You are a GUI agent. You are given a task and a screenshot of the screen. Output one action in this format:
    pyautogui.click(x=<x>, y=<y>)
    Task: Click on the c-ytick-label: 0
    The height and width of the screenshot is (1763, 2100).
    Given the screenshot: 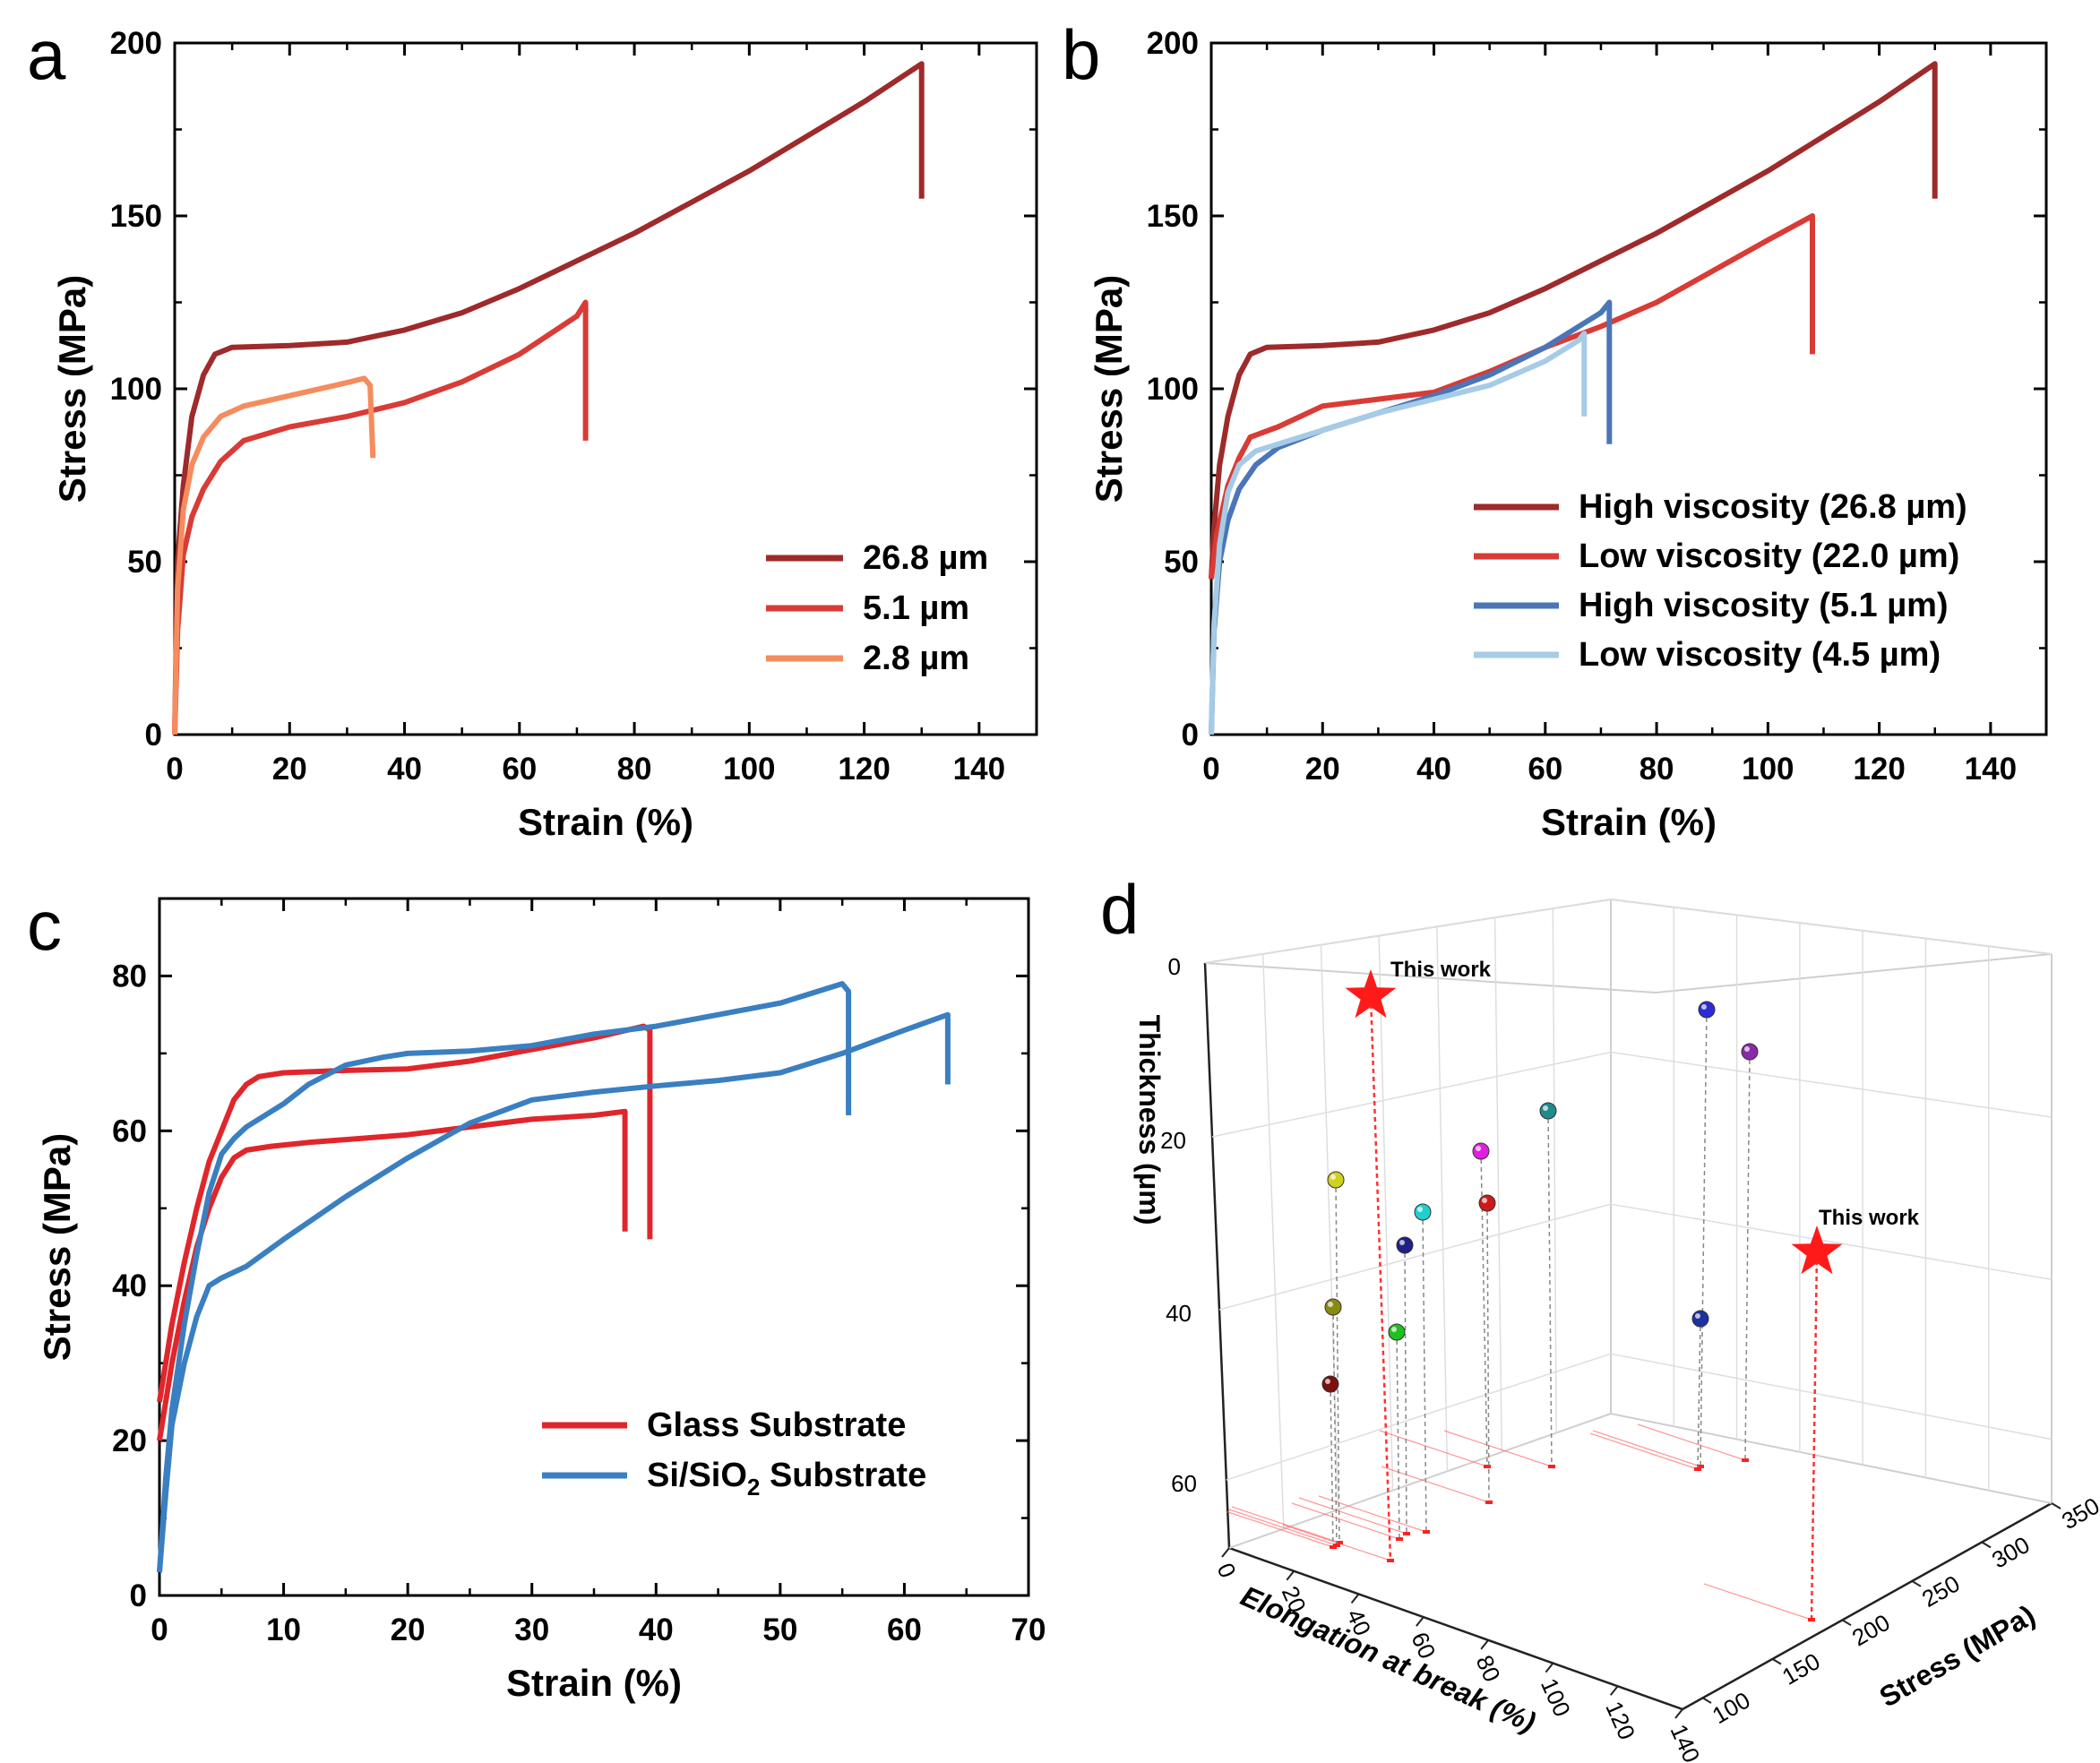 What is the action you would take?
    pyautogui.click(x=138, y=1595)
    